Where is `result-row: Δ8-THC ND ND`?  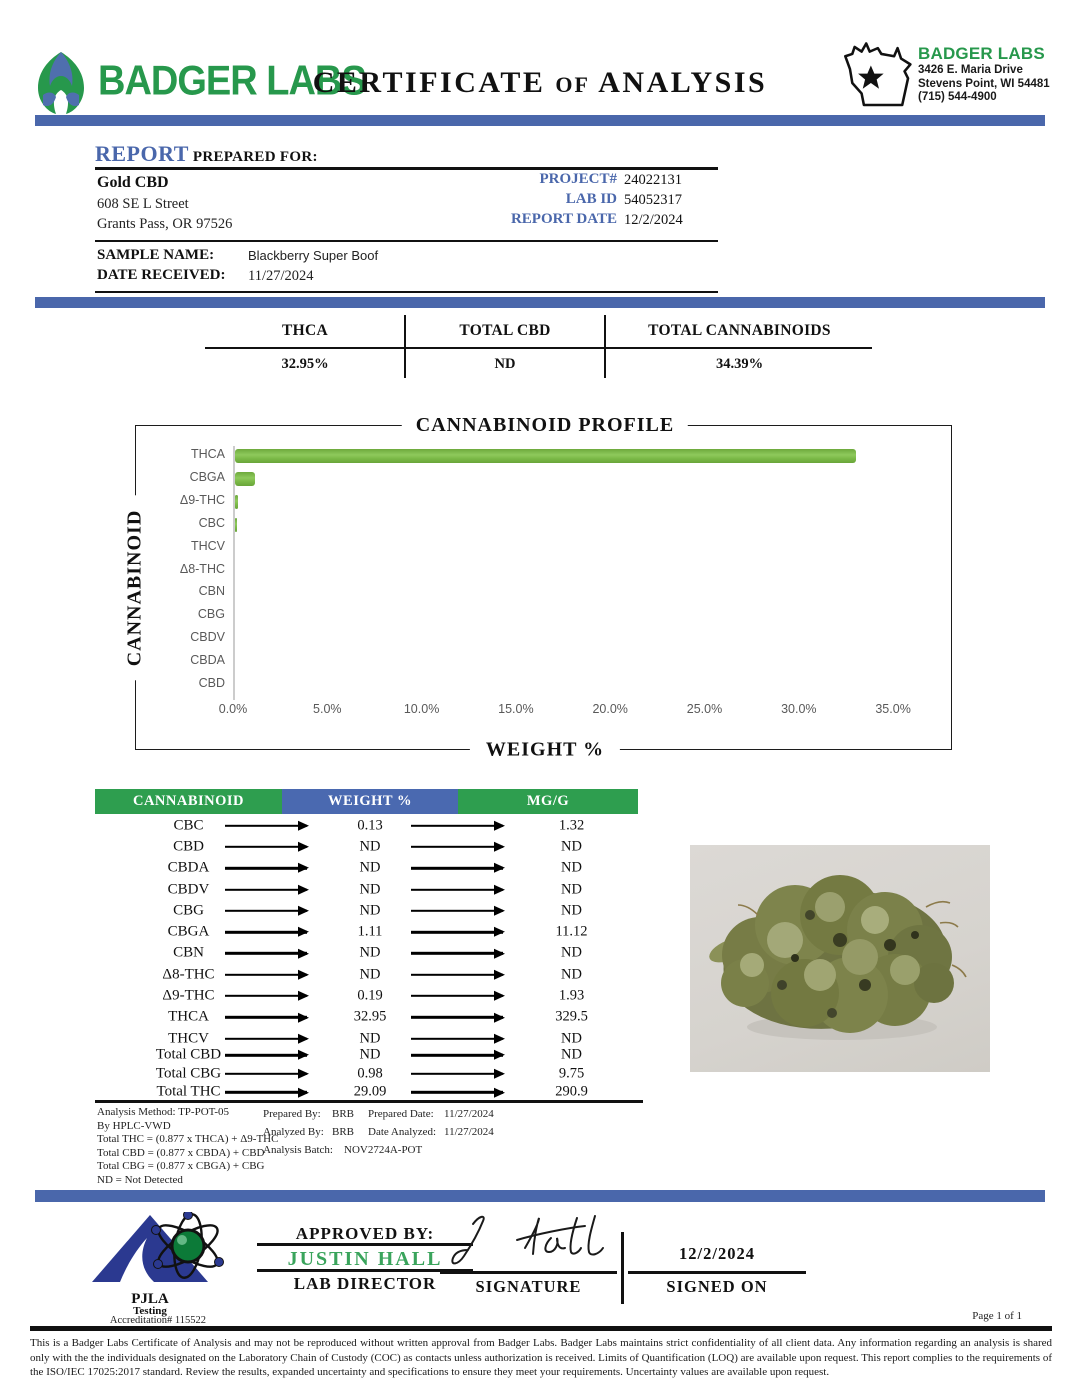 result-row: Δ8-THC ND ND is located at coordinates (366, 974).